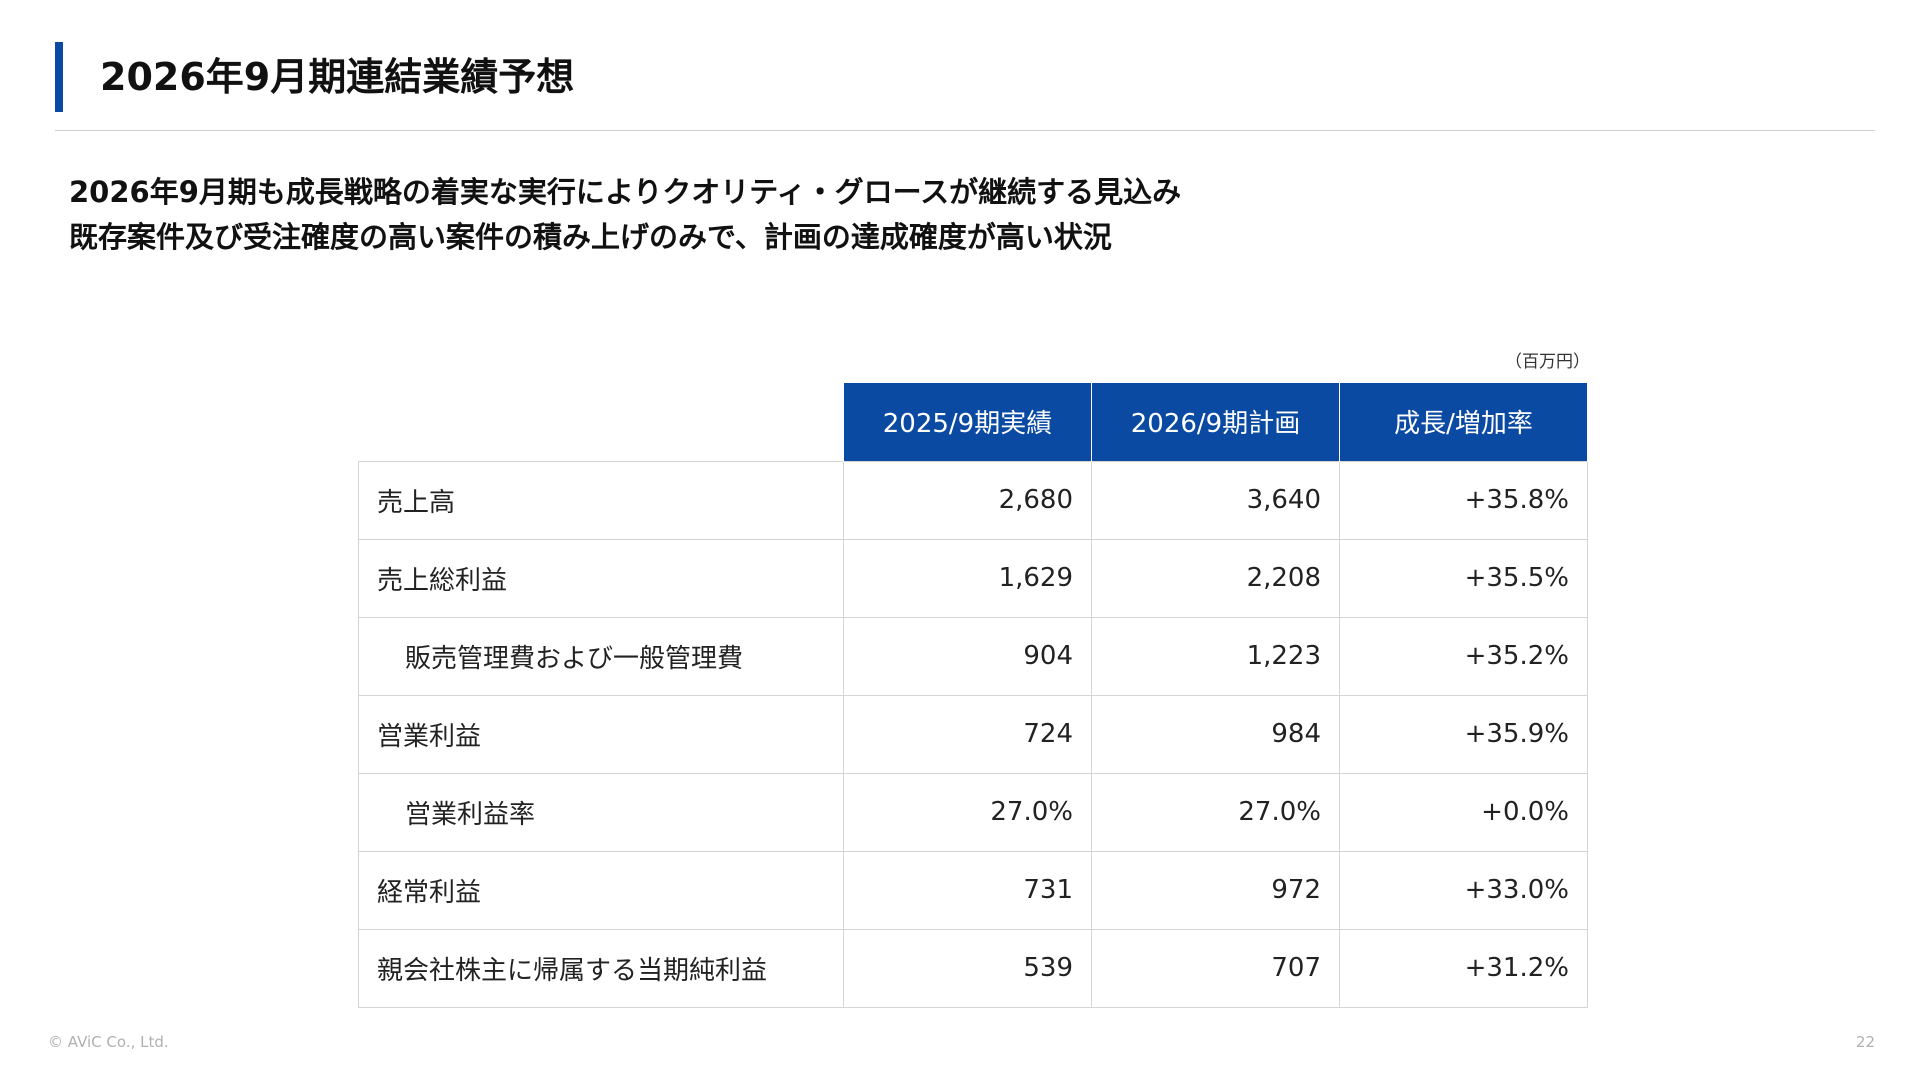 Image resolution: width=1920 pixels, height=1080 pixels. What do you see at coordinates (108, 1042) in the screenshot?
I see `copyright: © AViC Co., Ltd.` at bounding box center [108, 1042].